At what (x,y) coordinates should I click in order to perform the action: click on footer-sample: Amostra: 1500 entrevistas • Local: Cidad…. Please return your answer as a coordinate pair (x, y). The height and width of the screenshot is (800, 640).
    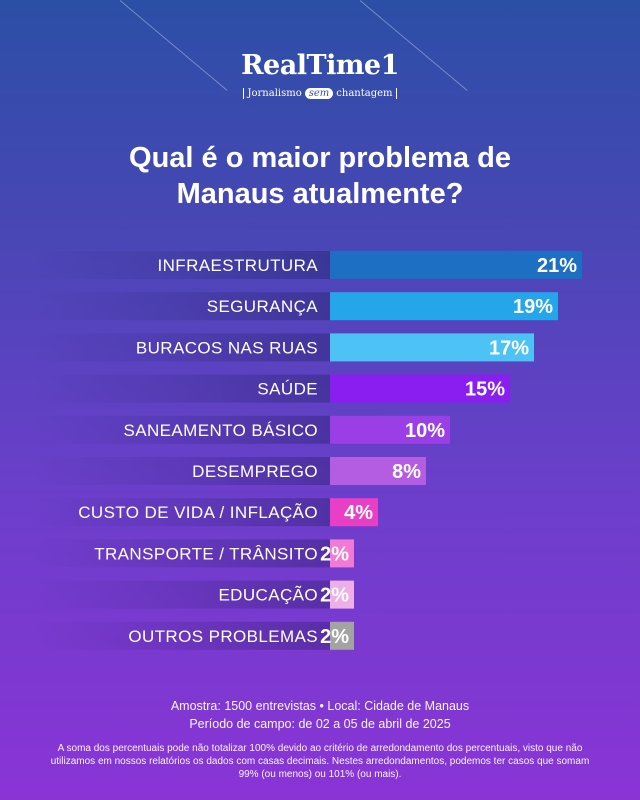
    Looking at the image, I should click on (320, 706).